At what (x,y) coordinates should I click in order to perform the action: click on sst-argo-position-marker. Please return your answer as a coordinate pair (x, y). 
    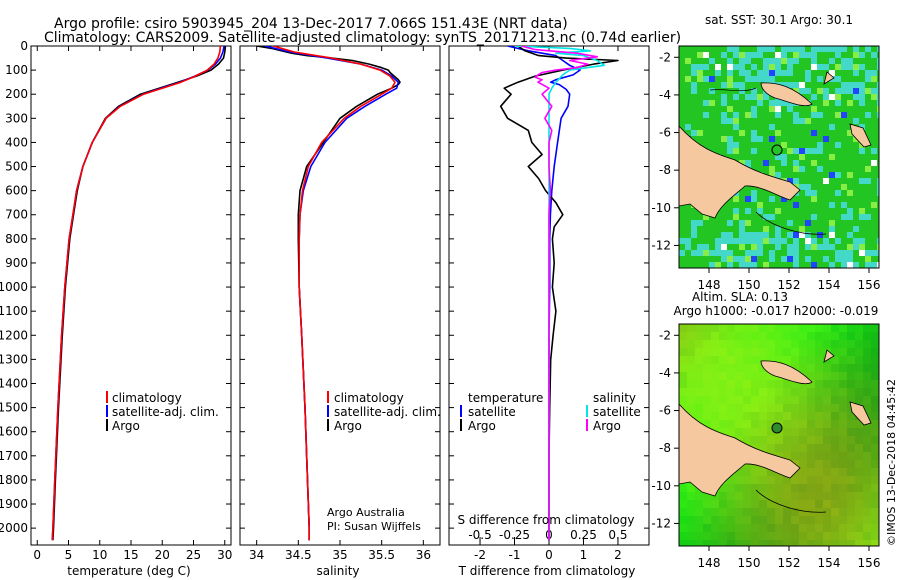
    Looking at the image, I should click on (777, 150).